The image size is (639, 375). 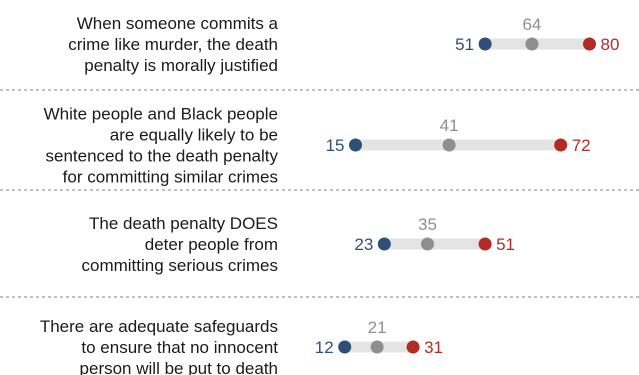 What do you see at coordinates (363, 244) in the screenshot?
I see `low-value-label: 23` at bounding box center [363, 244].